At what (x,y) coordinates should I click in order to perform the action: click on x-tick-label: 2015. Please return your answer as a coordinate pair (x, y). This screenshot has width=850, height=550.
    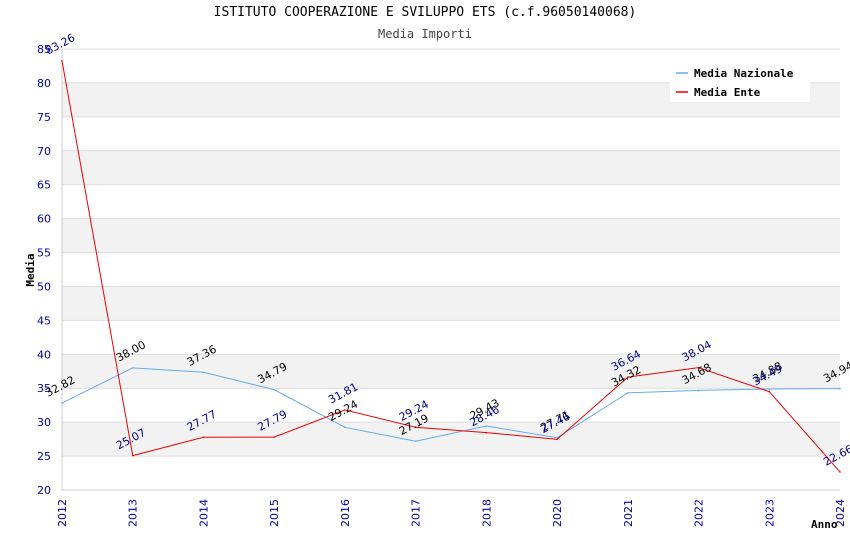
    Looking at the image, I should click on (274, 513).